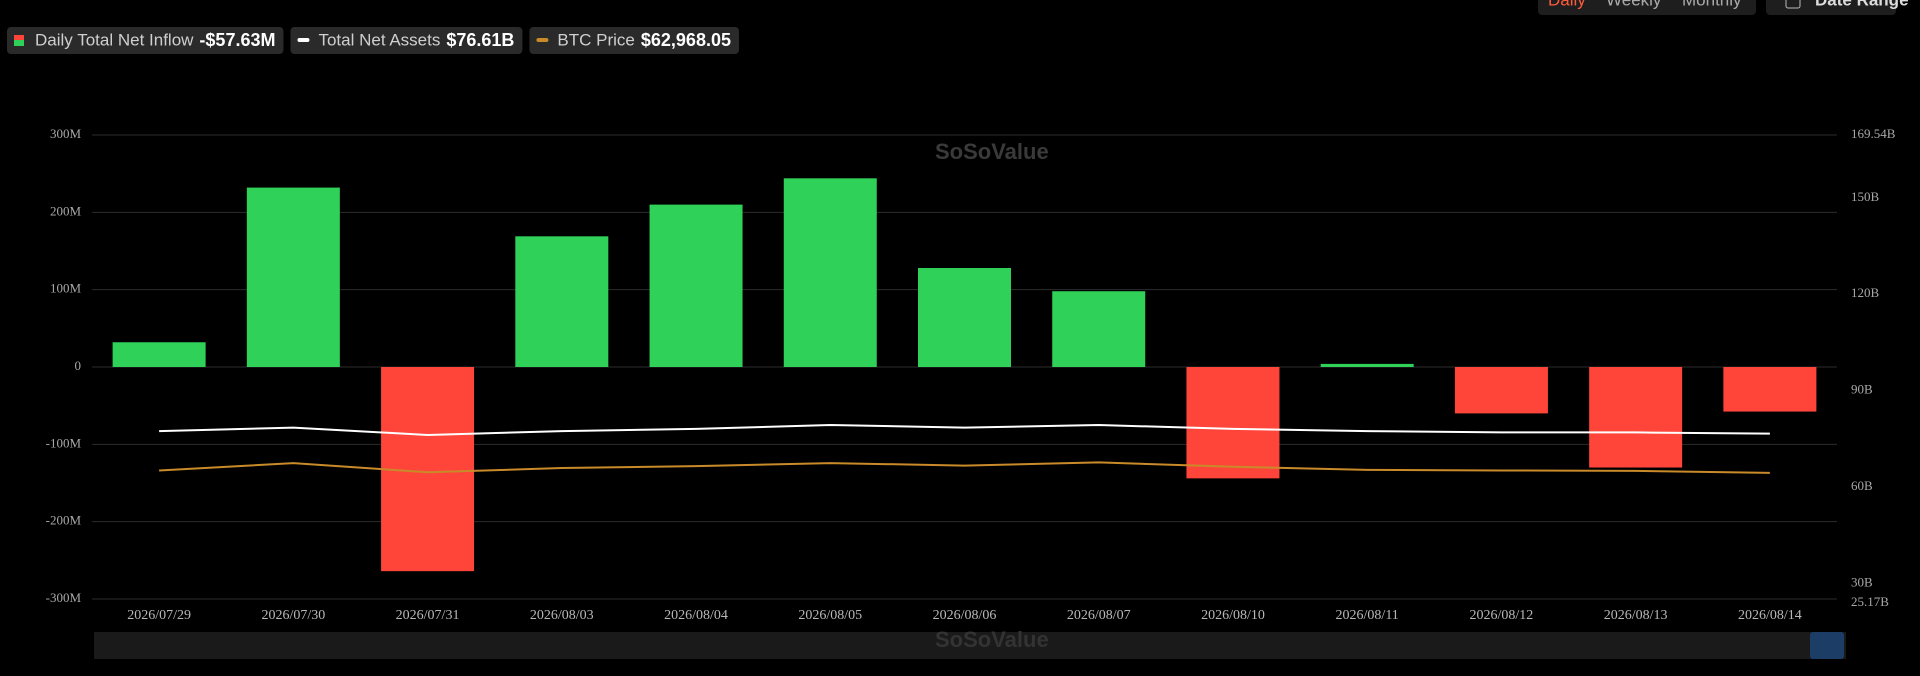  What do you see at coordinates (66, 133) in the screenshot?
I see `y-tick-label: 300M` at bounding box center [66, 133].